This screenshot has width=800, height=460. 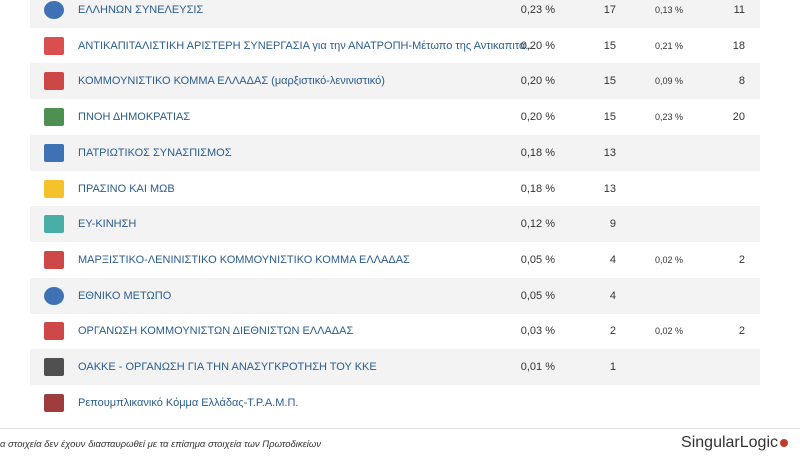 I want to click on table-row: ΠΝΟΗ ΔΗΜΟΚΡΑΤΙΑΣ 0,20 % 15 0,23 % 20, so click(x=395, y=117).